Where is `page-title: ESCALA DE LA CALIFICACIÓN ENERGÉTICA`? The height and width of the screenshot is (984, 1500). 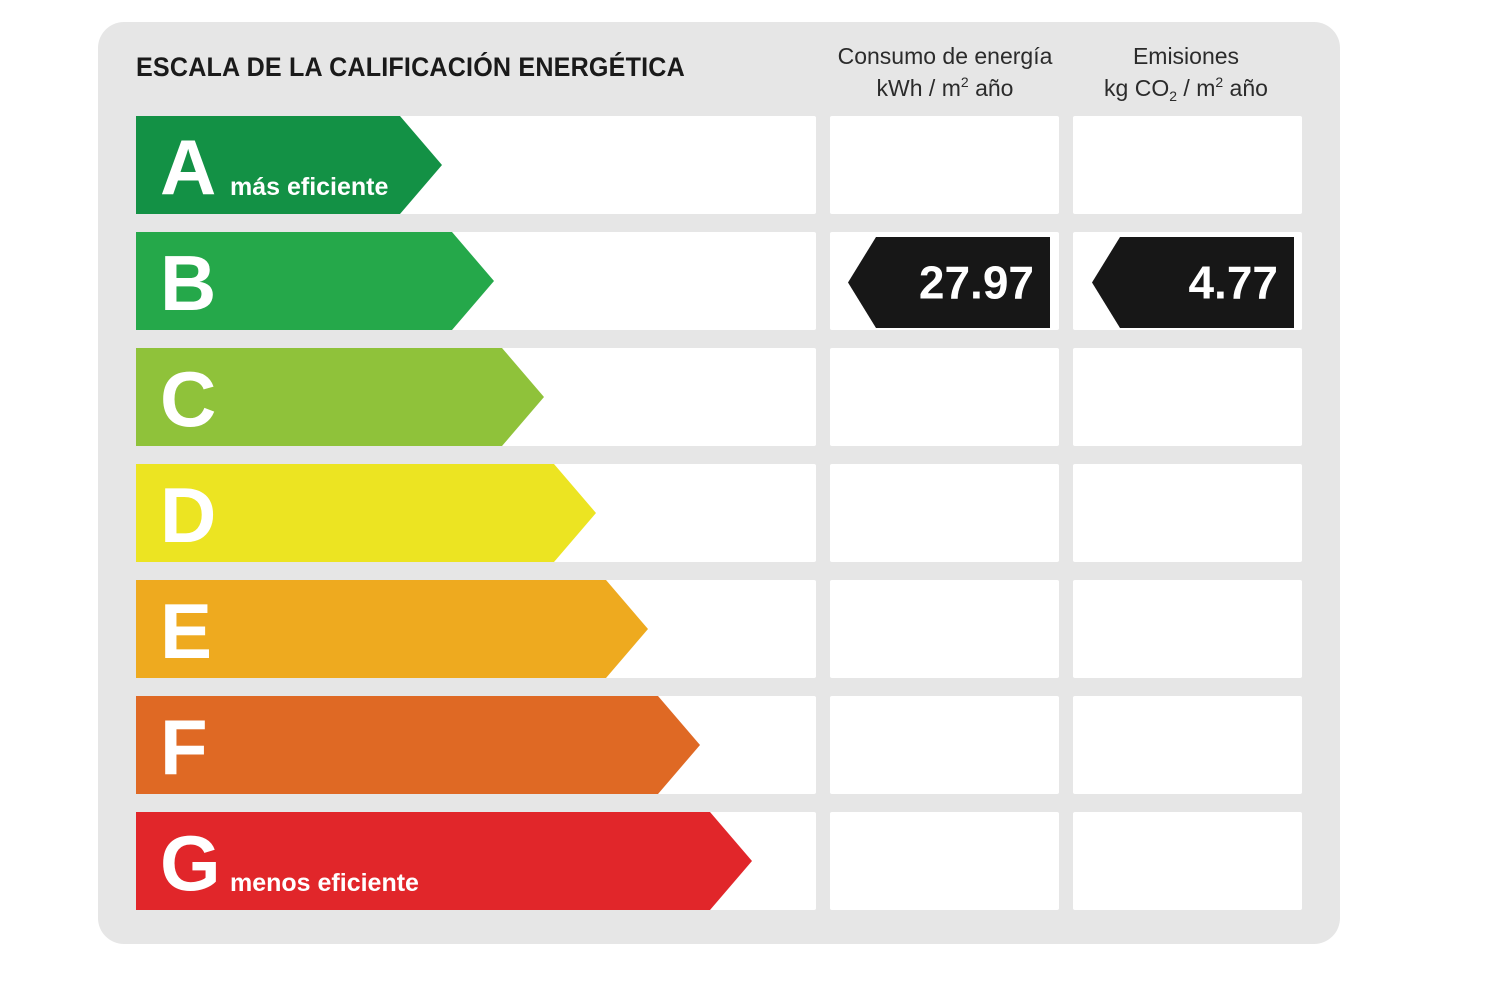
page-title: ESCALA DE LA CALIFICACIÓN ENERGÉTICA is located at coordinates (410, 67).